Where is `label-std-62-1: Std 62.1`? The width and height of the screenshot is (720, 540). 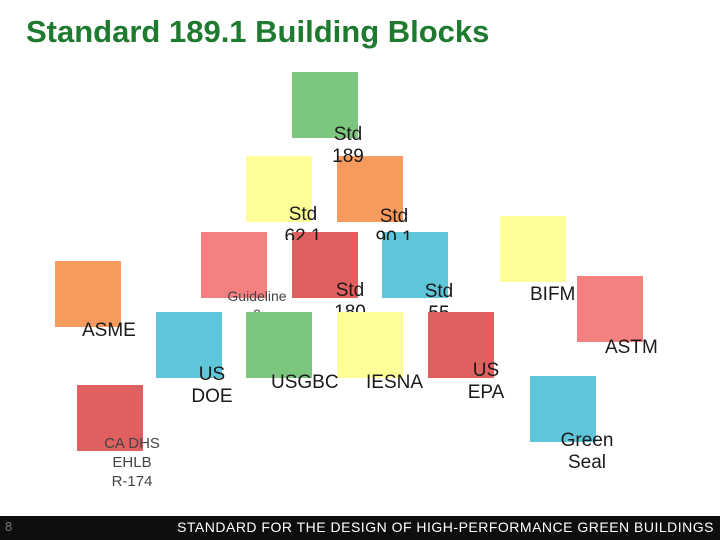
label-std-62-1: Std 62.1 is located at coordinates (303, 222).